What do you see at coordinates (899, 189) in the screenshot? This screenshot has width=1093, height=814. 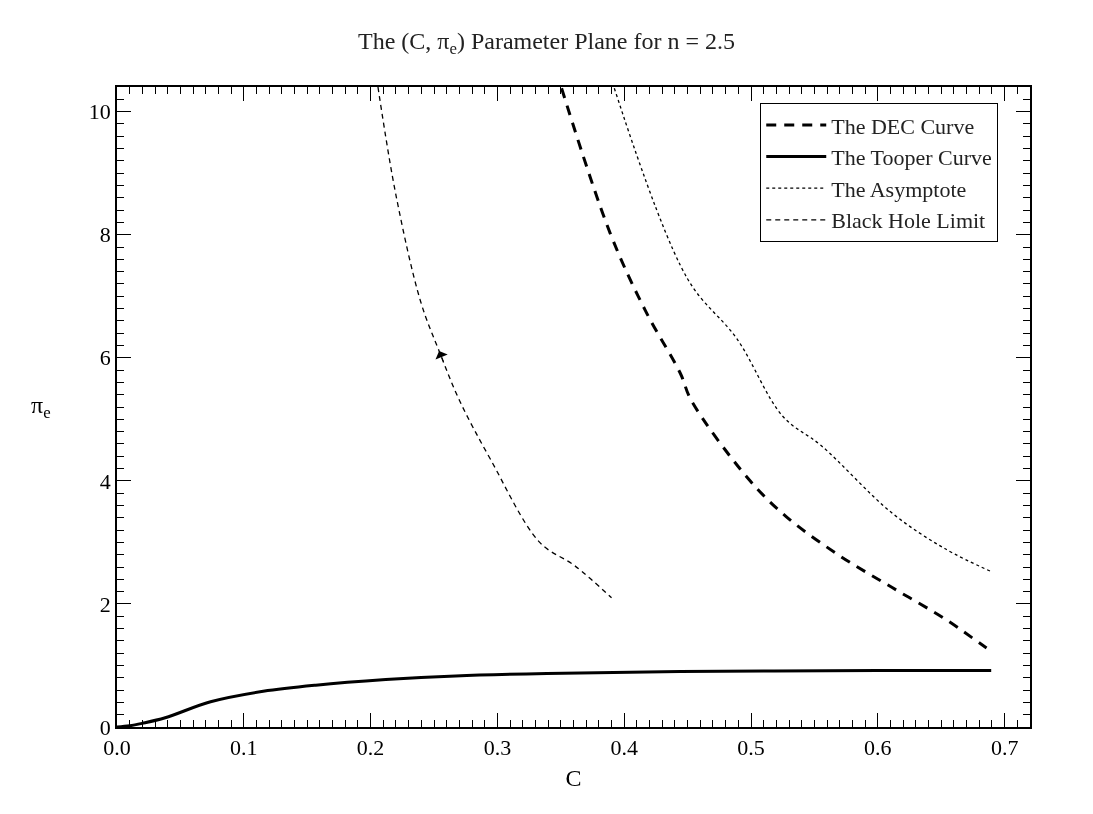 I see `legend-label: The Asymptote` at bounding box center [899, 189].